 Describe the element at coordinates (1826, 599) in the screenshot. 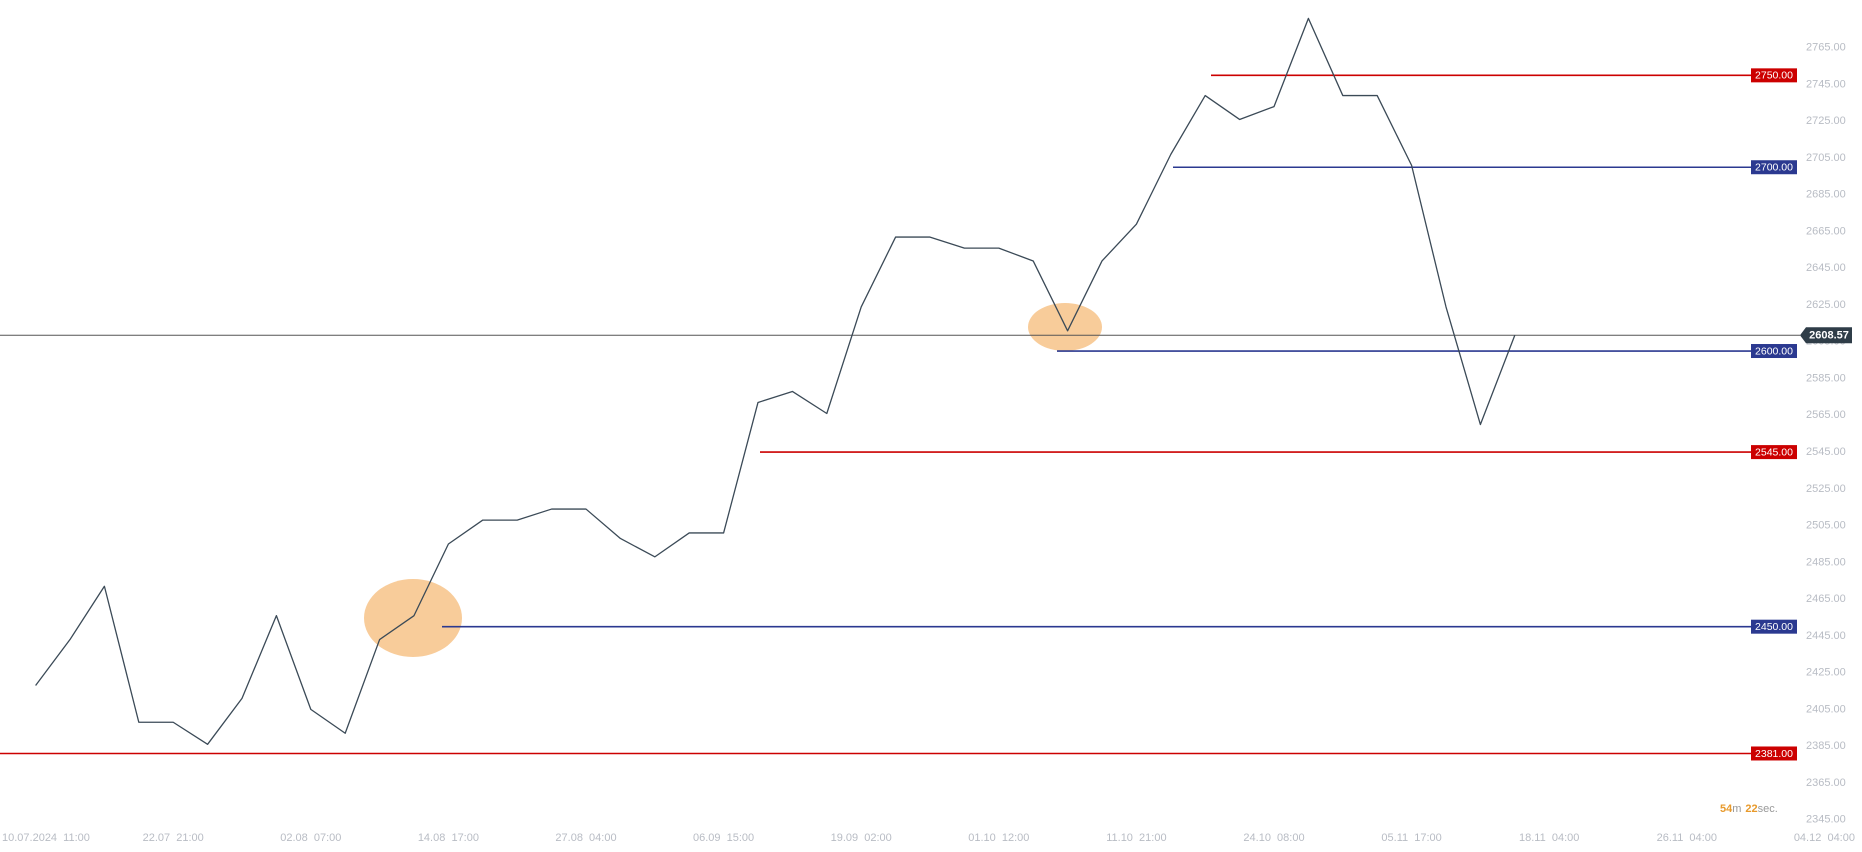

I see `y-tick-label: 2465.00` at that location.